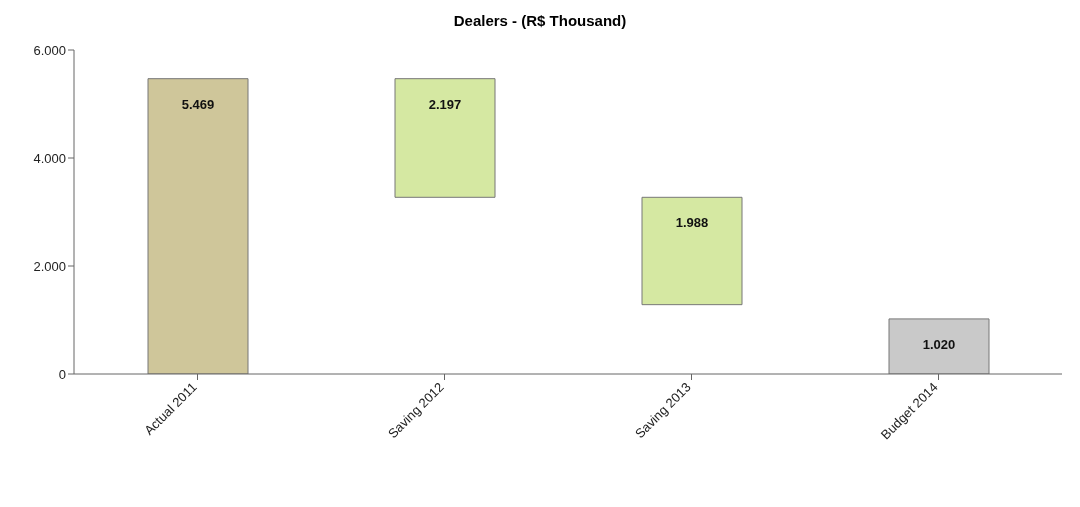 This screenshot has height=507, width=1080. What do you see at coordinates (49, 50) in the screenshot?
I see `y-tick-label: 6.000` at bounding box center [49, 50].